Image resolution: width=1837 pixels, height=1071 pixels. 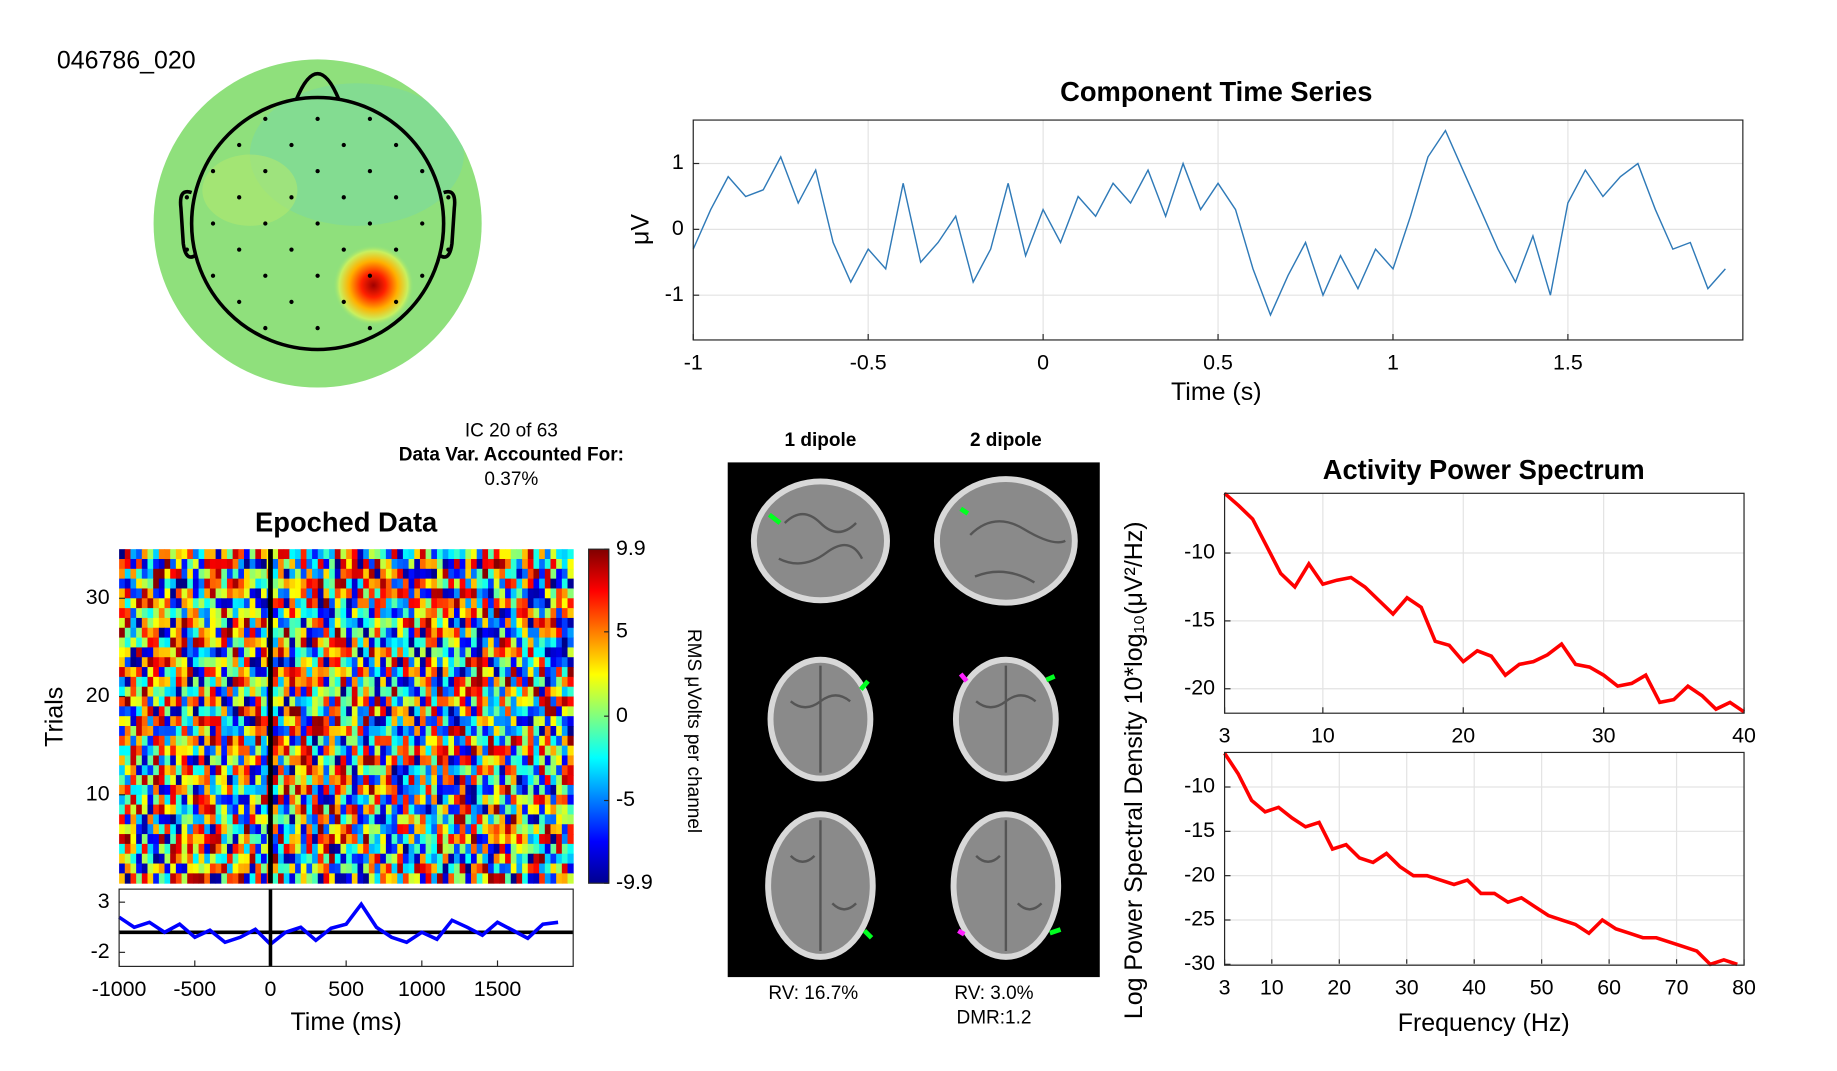 What do you see at coordinates (317, 275) in the screenshot?
I see `electrode` at bounding box center [317, 275].